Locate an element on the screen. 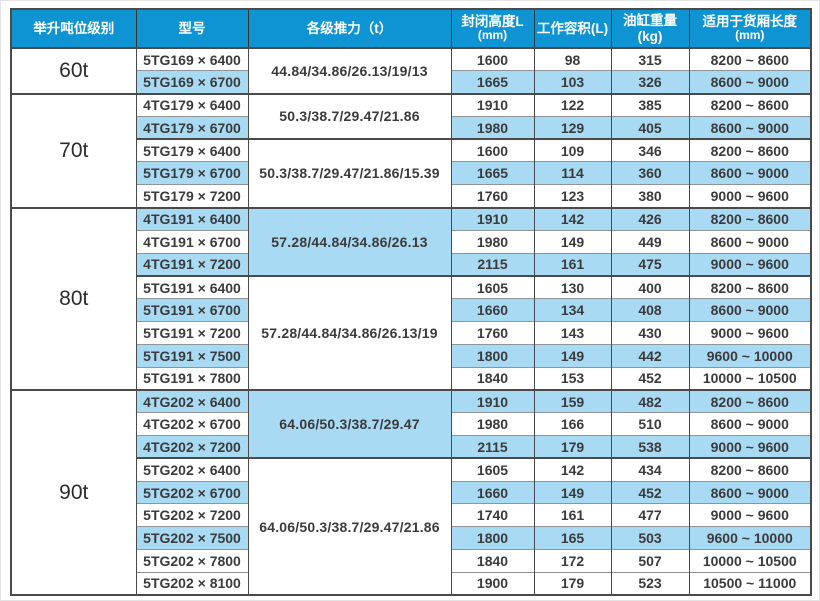  weight-cell: 510 is located at coordinates (650, 424).